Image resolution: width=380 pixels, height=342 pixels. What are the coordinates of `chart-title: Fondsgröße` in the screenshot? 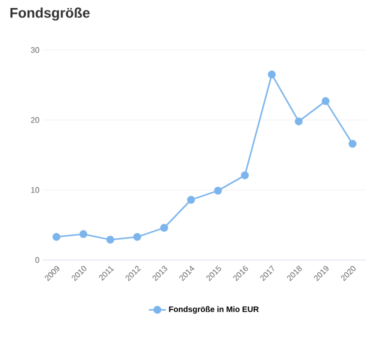 It's located at (50, 14).